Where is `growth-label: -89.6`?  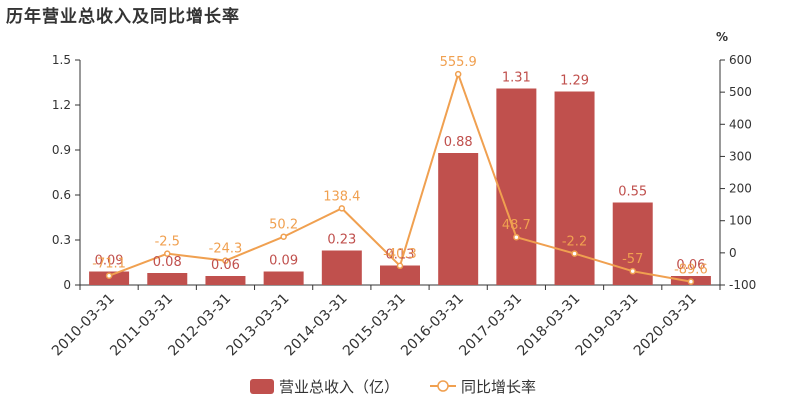 growth-label: -89.6 is located at coordinates (691, 270).